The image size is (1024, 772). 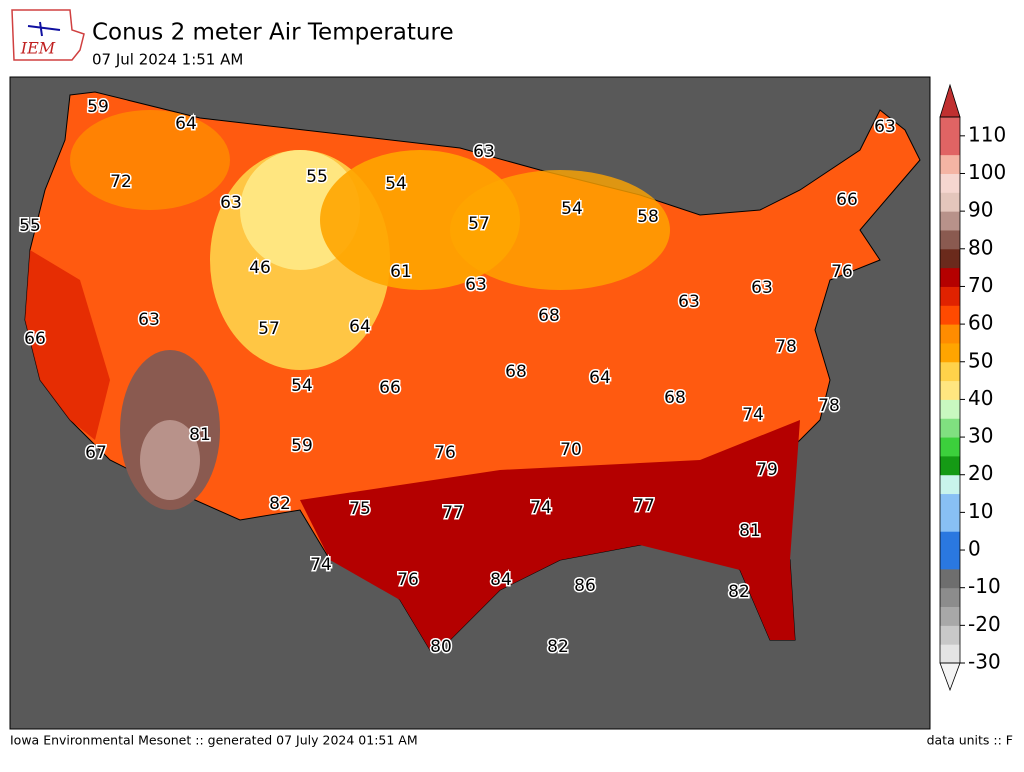 I want to click on station-value: 75, so click(x=360, y=509).